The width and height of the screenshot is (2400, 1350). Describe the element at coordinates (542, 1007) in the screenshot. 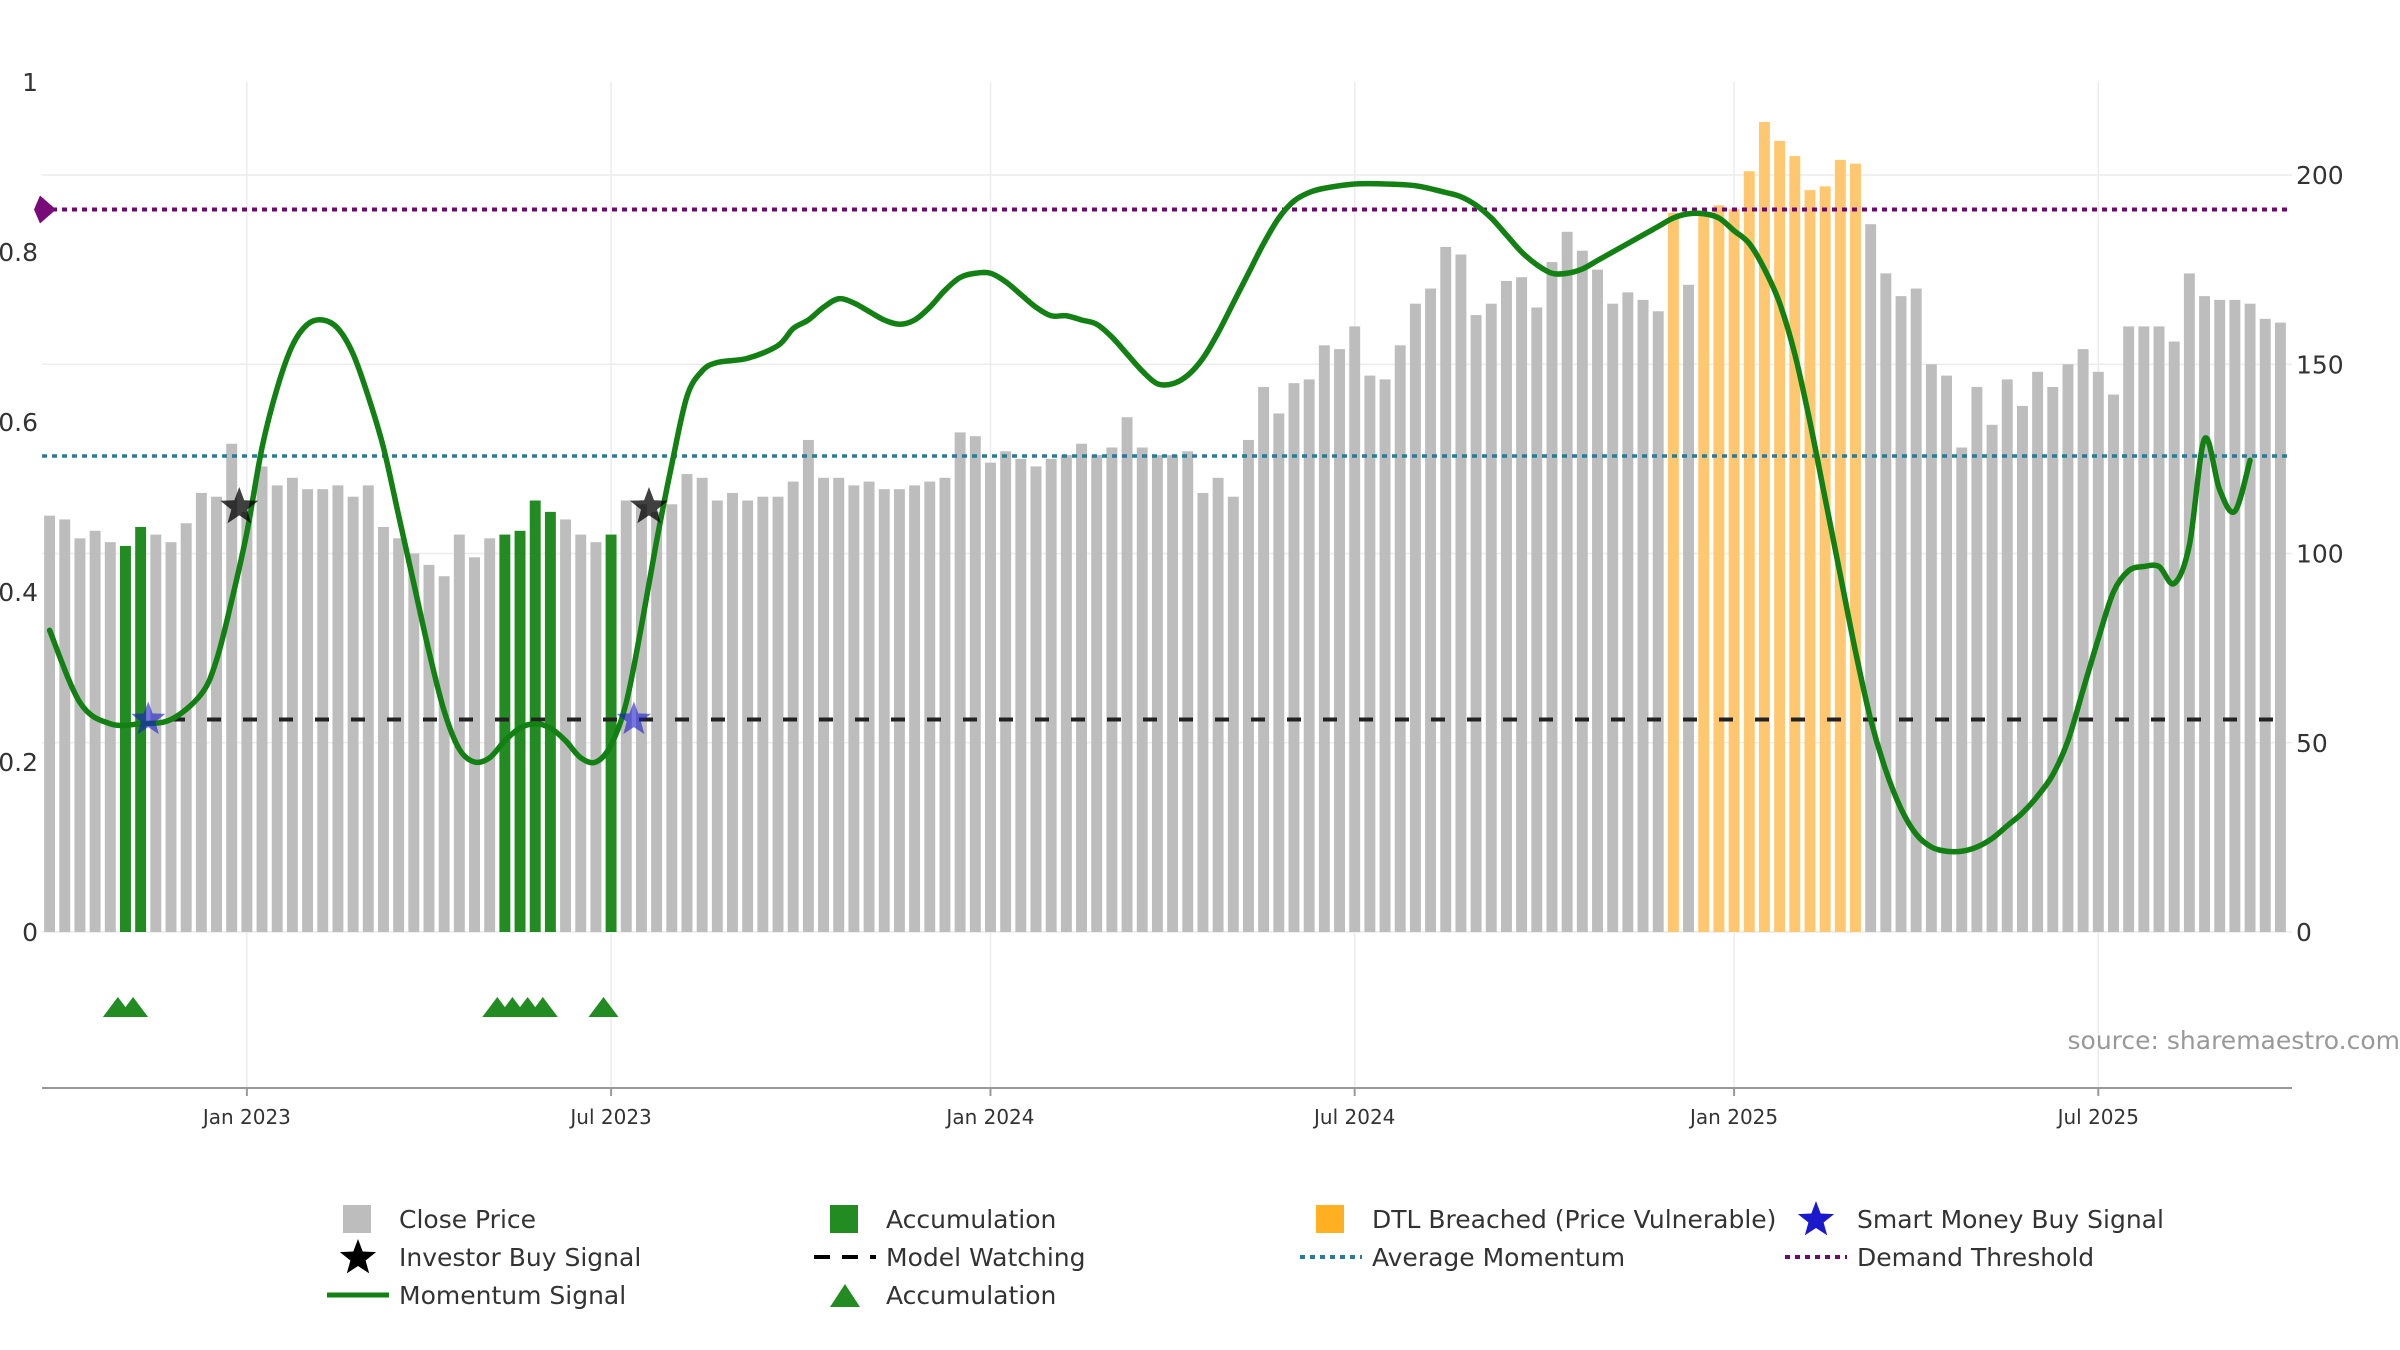

I see `accumulation-marker` at that location.